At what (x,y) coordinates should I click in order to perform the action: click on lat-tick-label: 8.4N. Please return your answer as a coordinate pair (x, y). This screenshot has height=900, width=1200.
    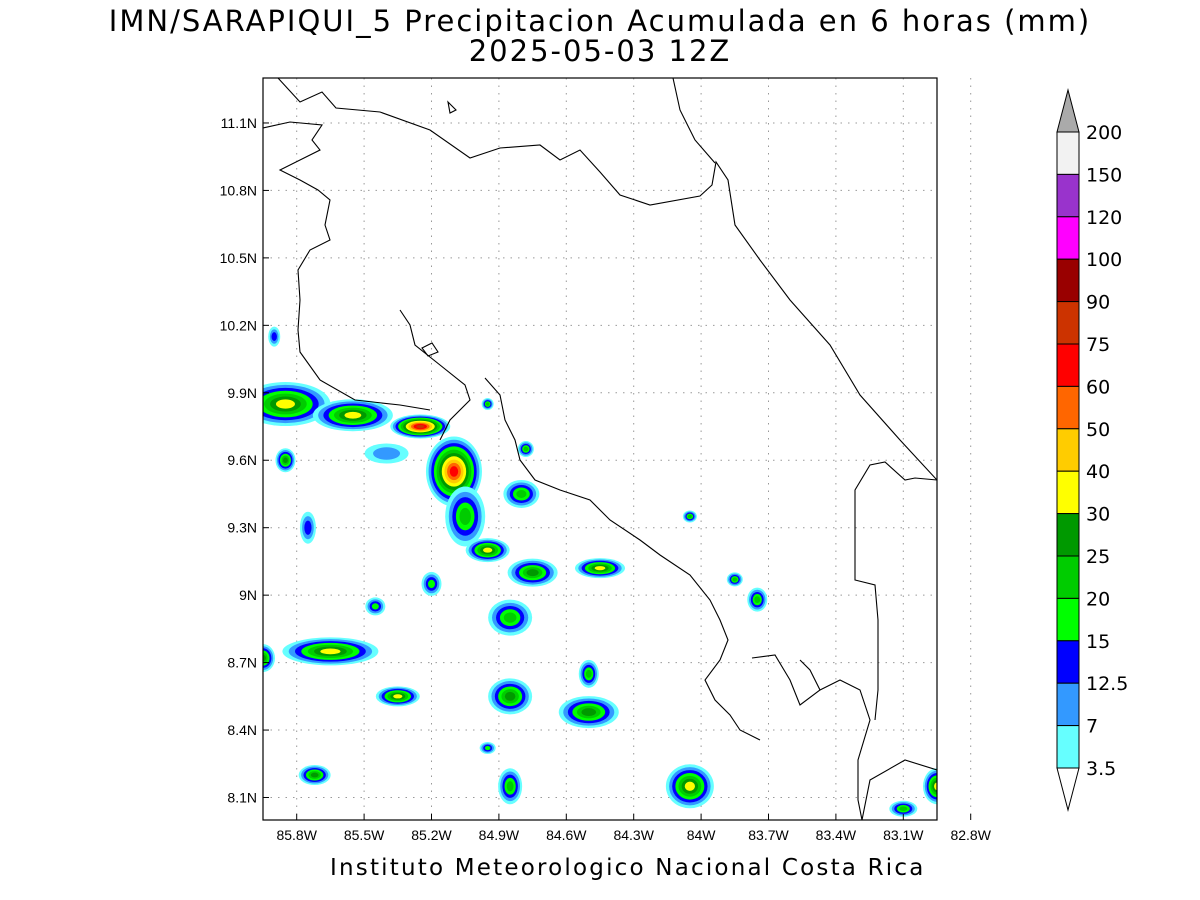
    Looking at the image, I should click on (242, 730).